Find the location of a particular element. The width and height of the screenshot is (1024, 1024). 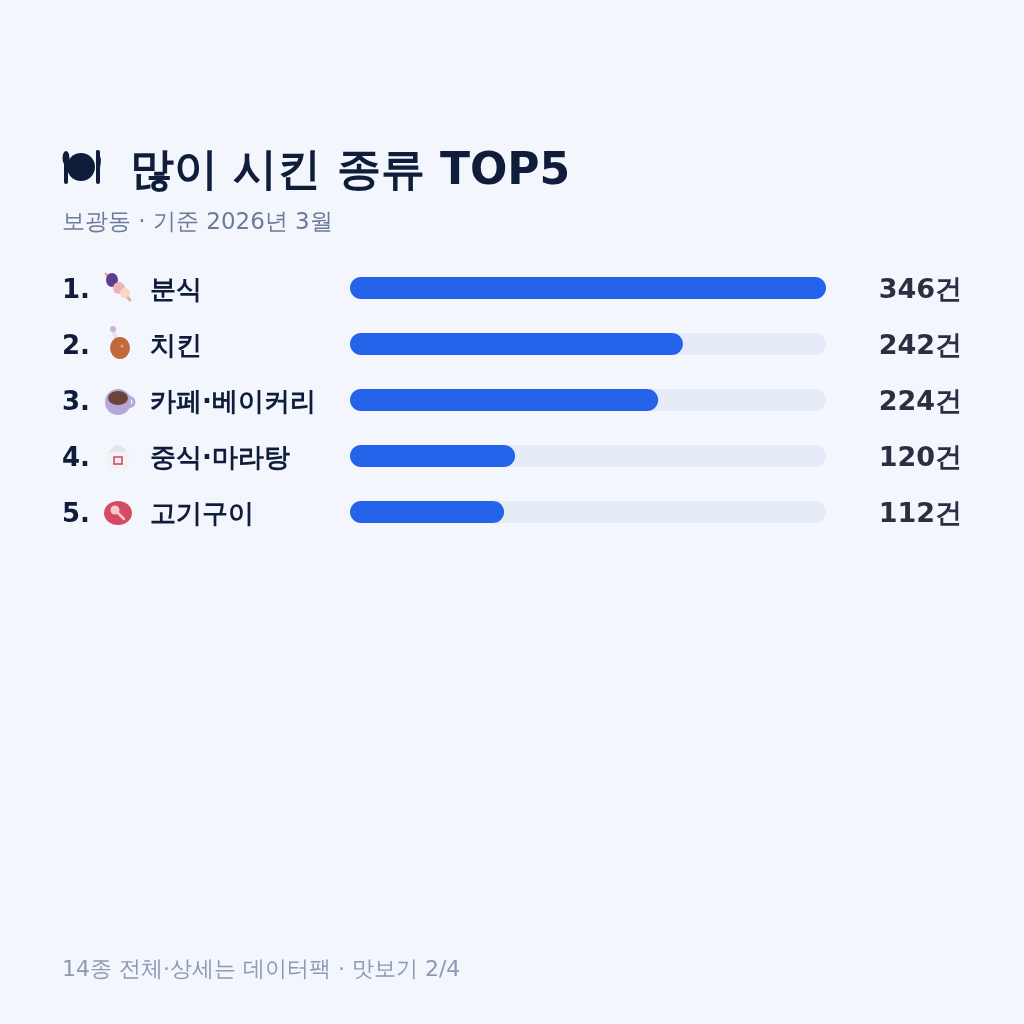

category-label: 분식 is located at coordinates (176, 289).